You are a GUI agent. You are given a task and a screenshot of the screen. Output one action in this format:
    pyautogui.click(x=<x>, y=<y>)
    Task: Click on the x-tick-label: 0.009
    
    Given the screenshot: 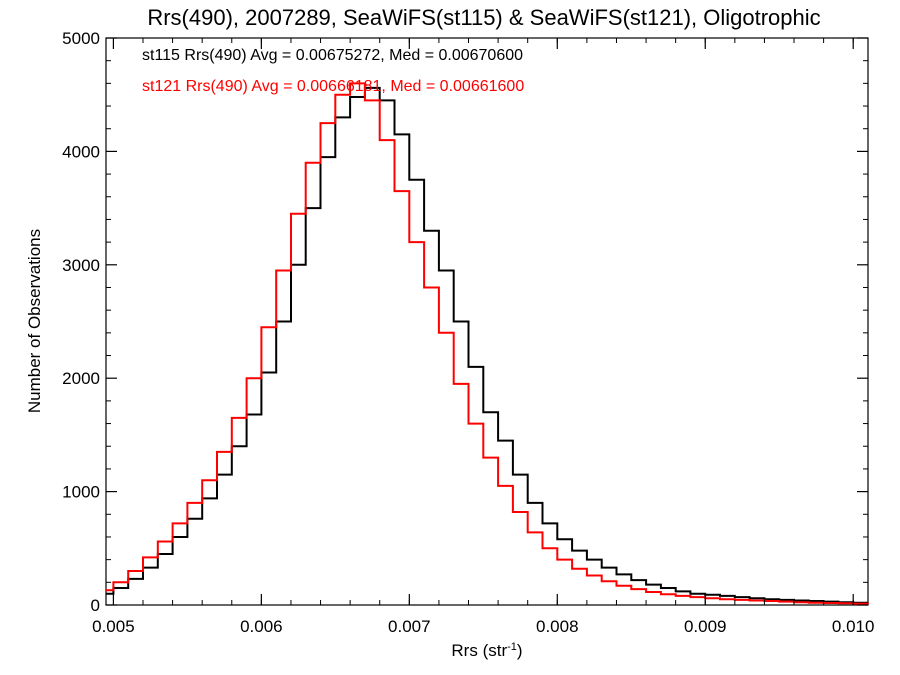 What is the action you would take?
    pyautogui.click(x=705, y=626)
    